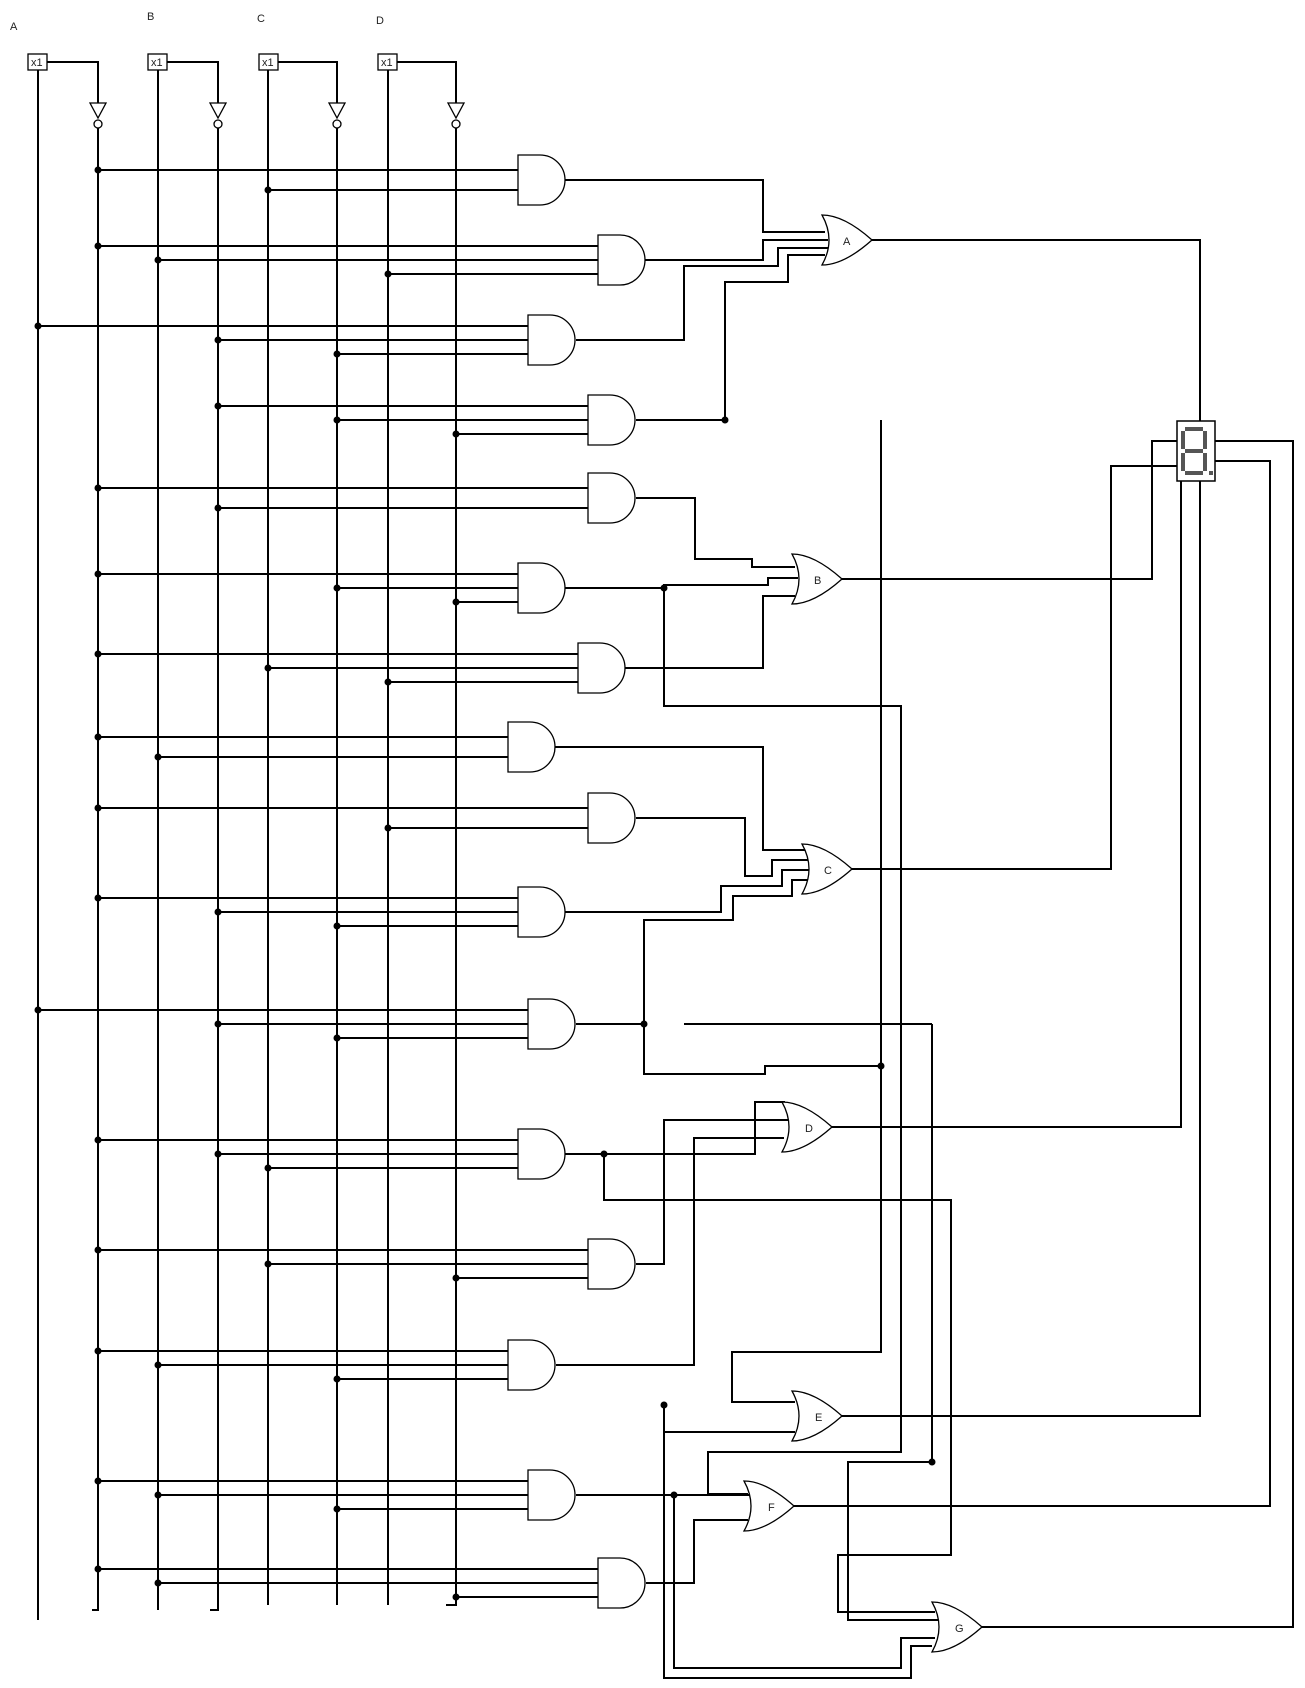  I want to click on or-gate-label-a: A, so click(847, 242).